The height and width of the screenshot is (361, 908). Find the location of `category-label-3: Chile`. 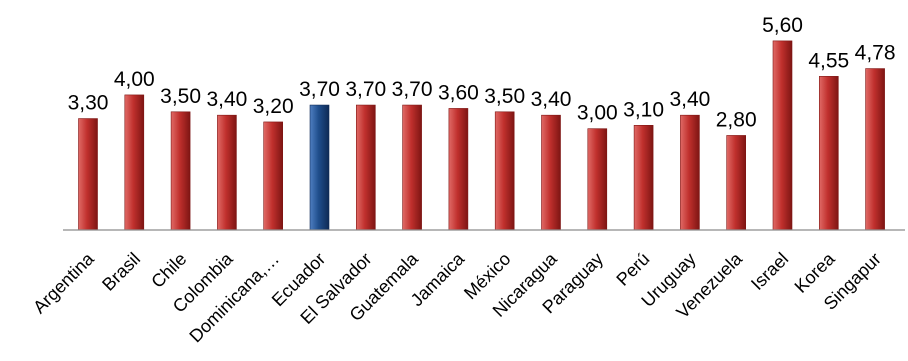

category-label-3: Chile is located at coordinates (168, 270).